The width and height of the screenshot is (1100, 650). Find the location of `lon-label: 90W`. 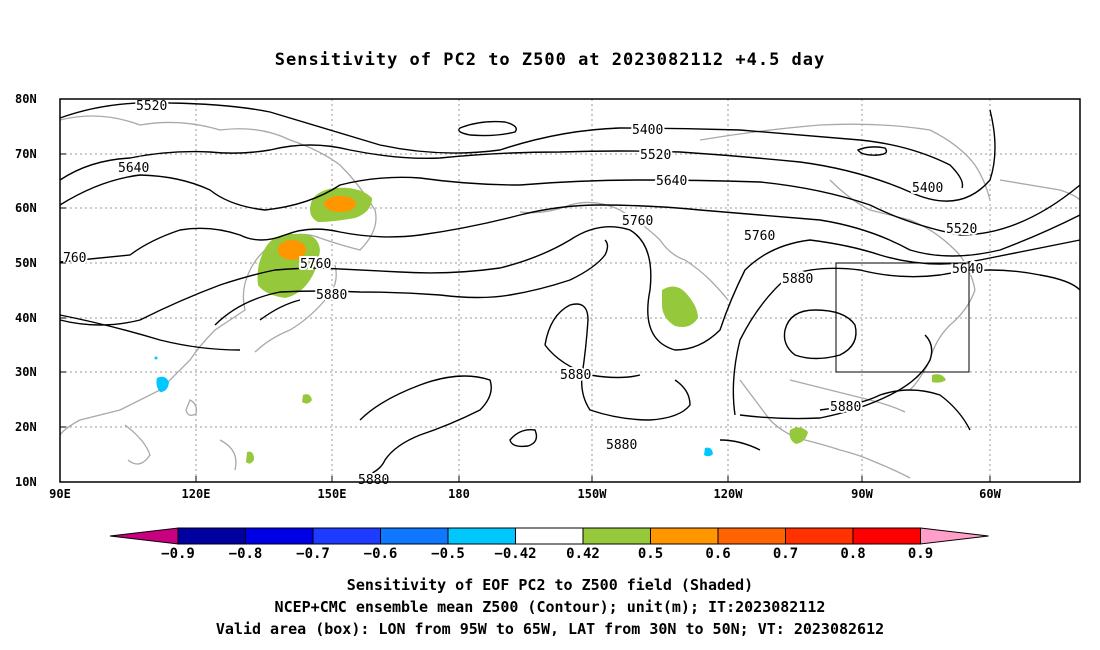

lon-label: 90W is located at coordinates (862, 494).